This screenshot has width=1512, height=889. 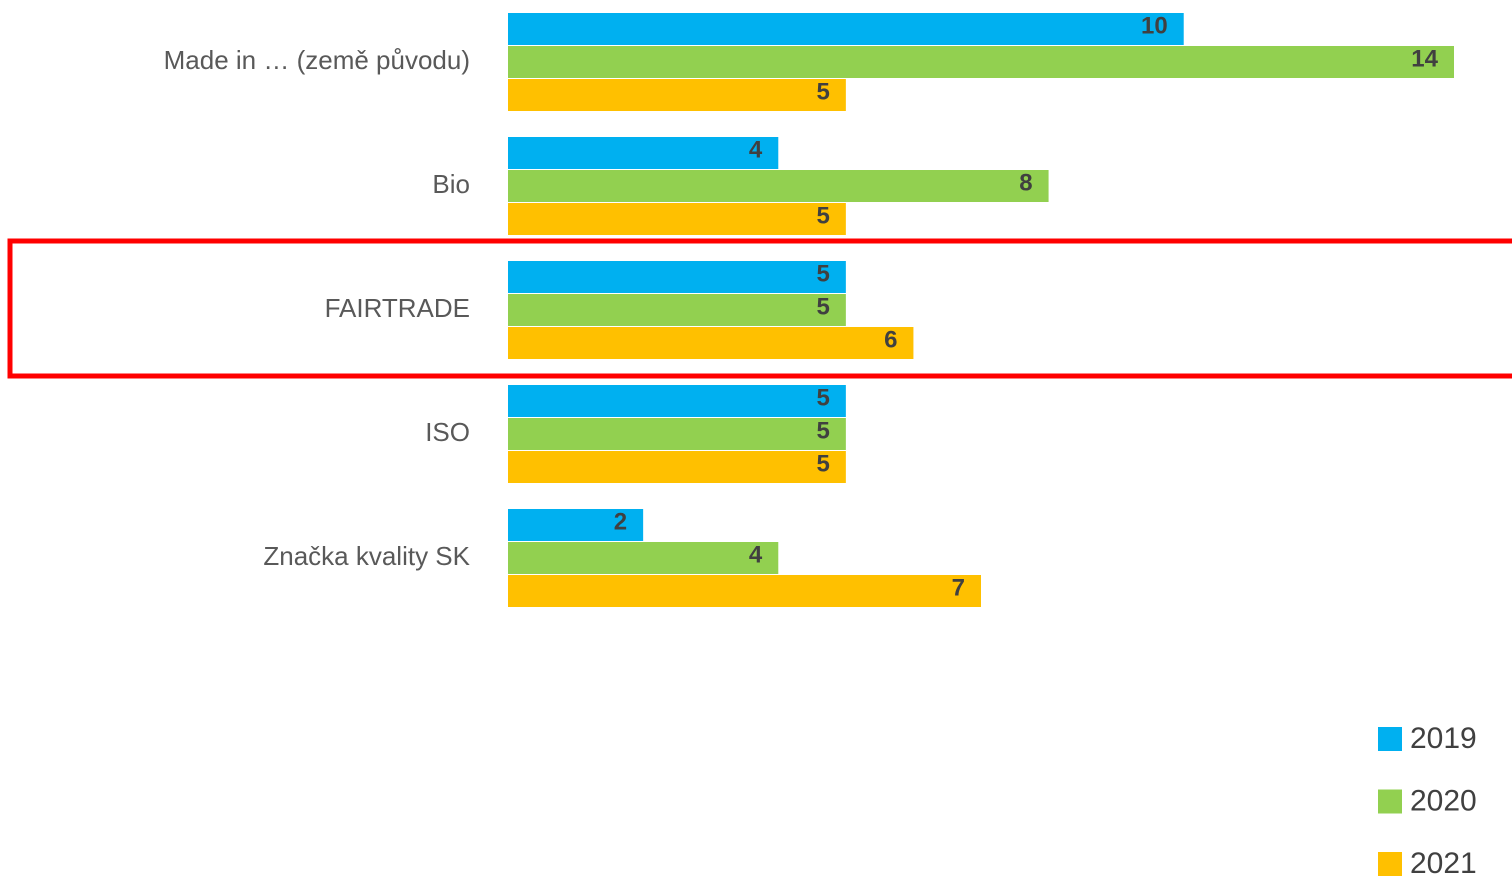 I want to click on legend-label: 2020, so click(x=1443, y=800).